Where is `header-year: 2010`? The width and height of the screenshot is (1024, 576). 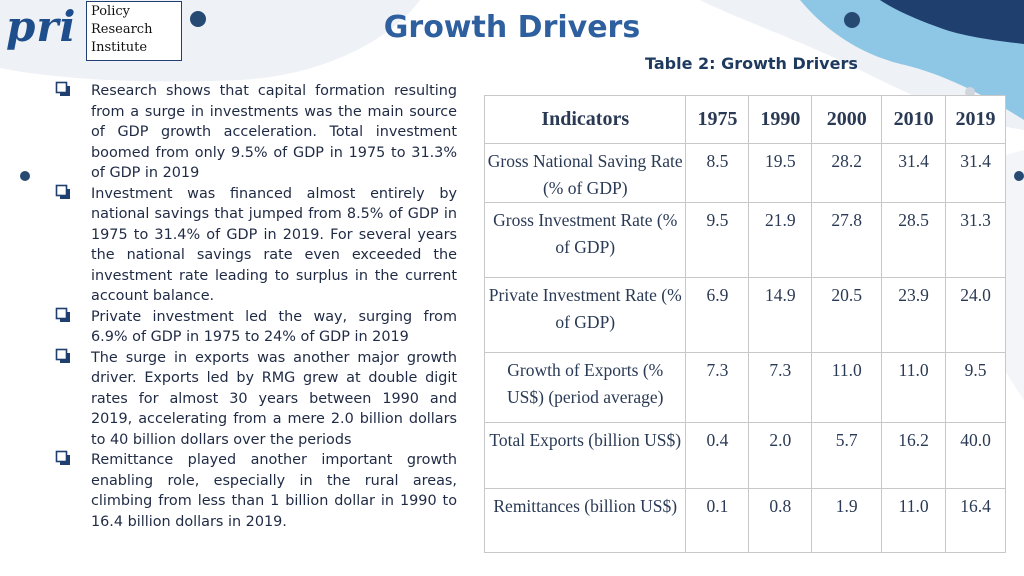
header-year: 2010 is located at coordinates (914, 119).